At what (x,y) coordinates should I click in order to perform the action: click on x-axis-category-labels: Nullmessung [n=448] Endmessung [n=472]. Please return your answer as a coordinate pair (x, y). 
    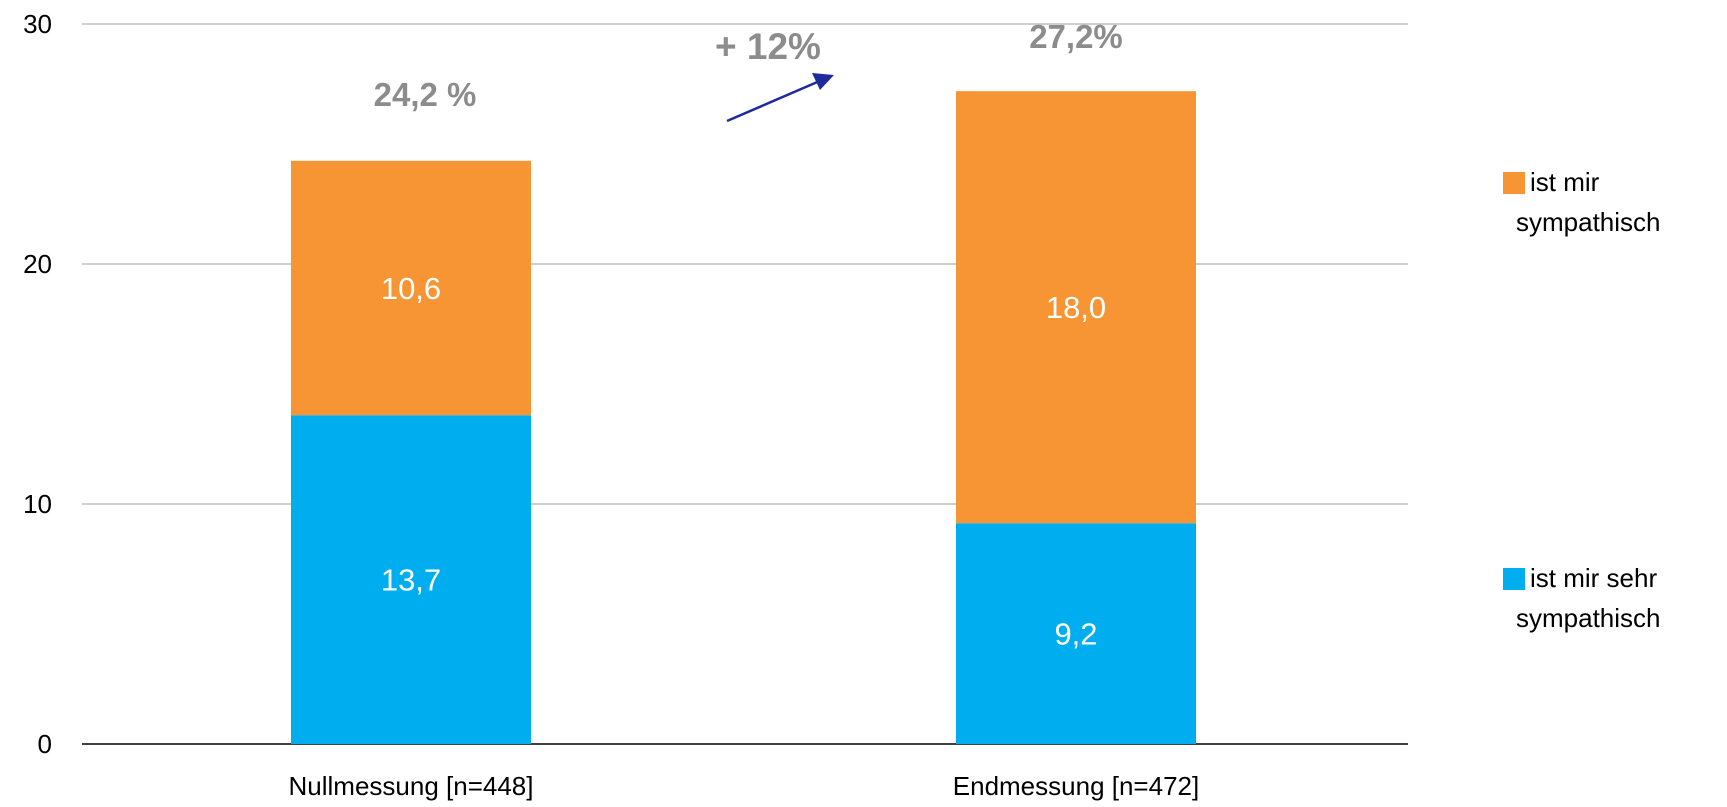
    Looking at the image, I should click on (744, 786).